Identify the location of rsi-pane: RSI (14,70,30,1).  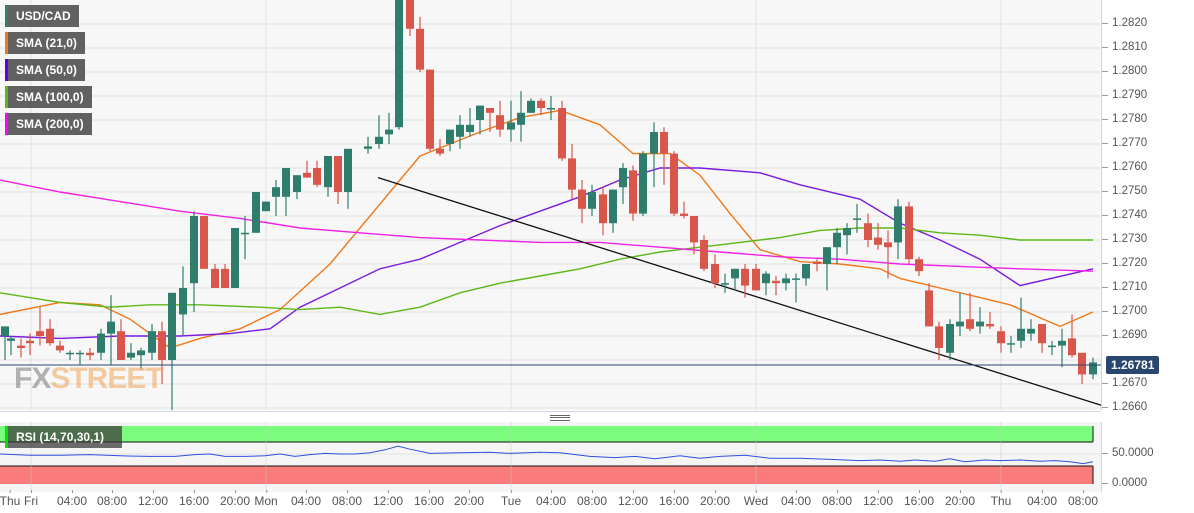
(551, 457).